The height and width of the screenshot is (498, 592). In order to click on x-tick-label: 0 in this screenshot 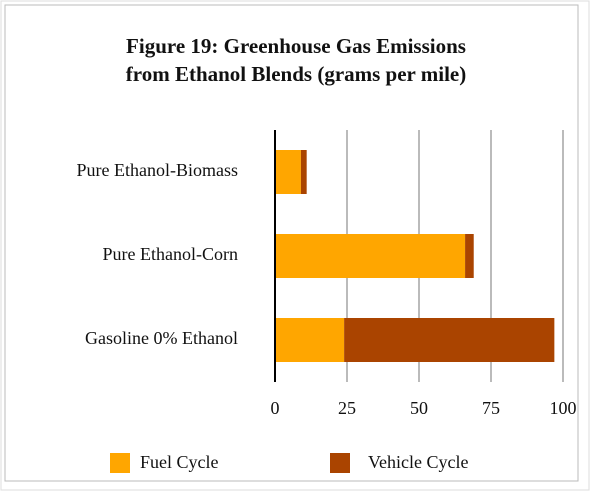, I will do `click(275, 408)`.